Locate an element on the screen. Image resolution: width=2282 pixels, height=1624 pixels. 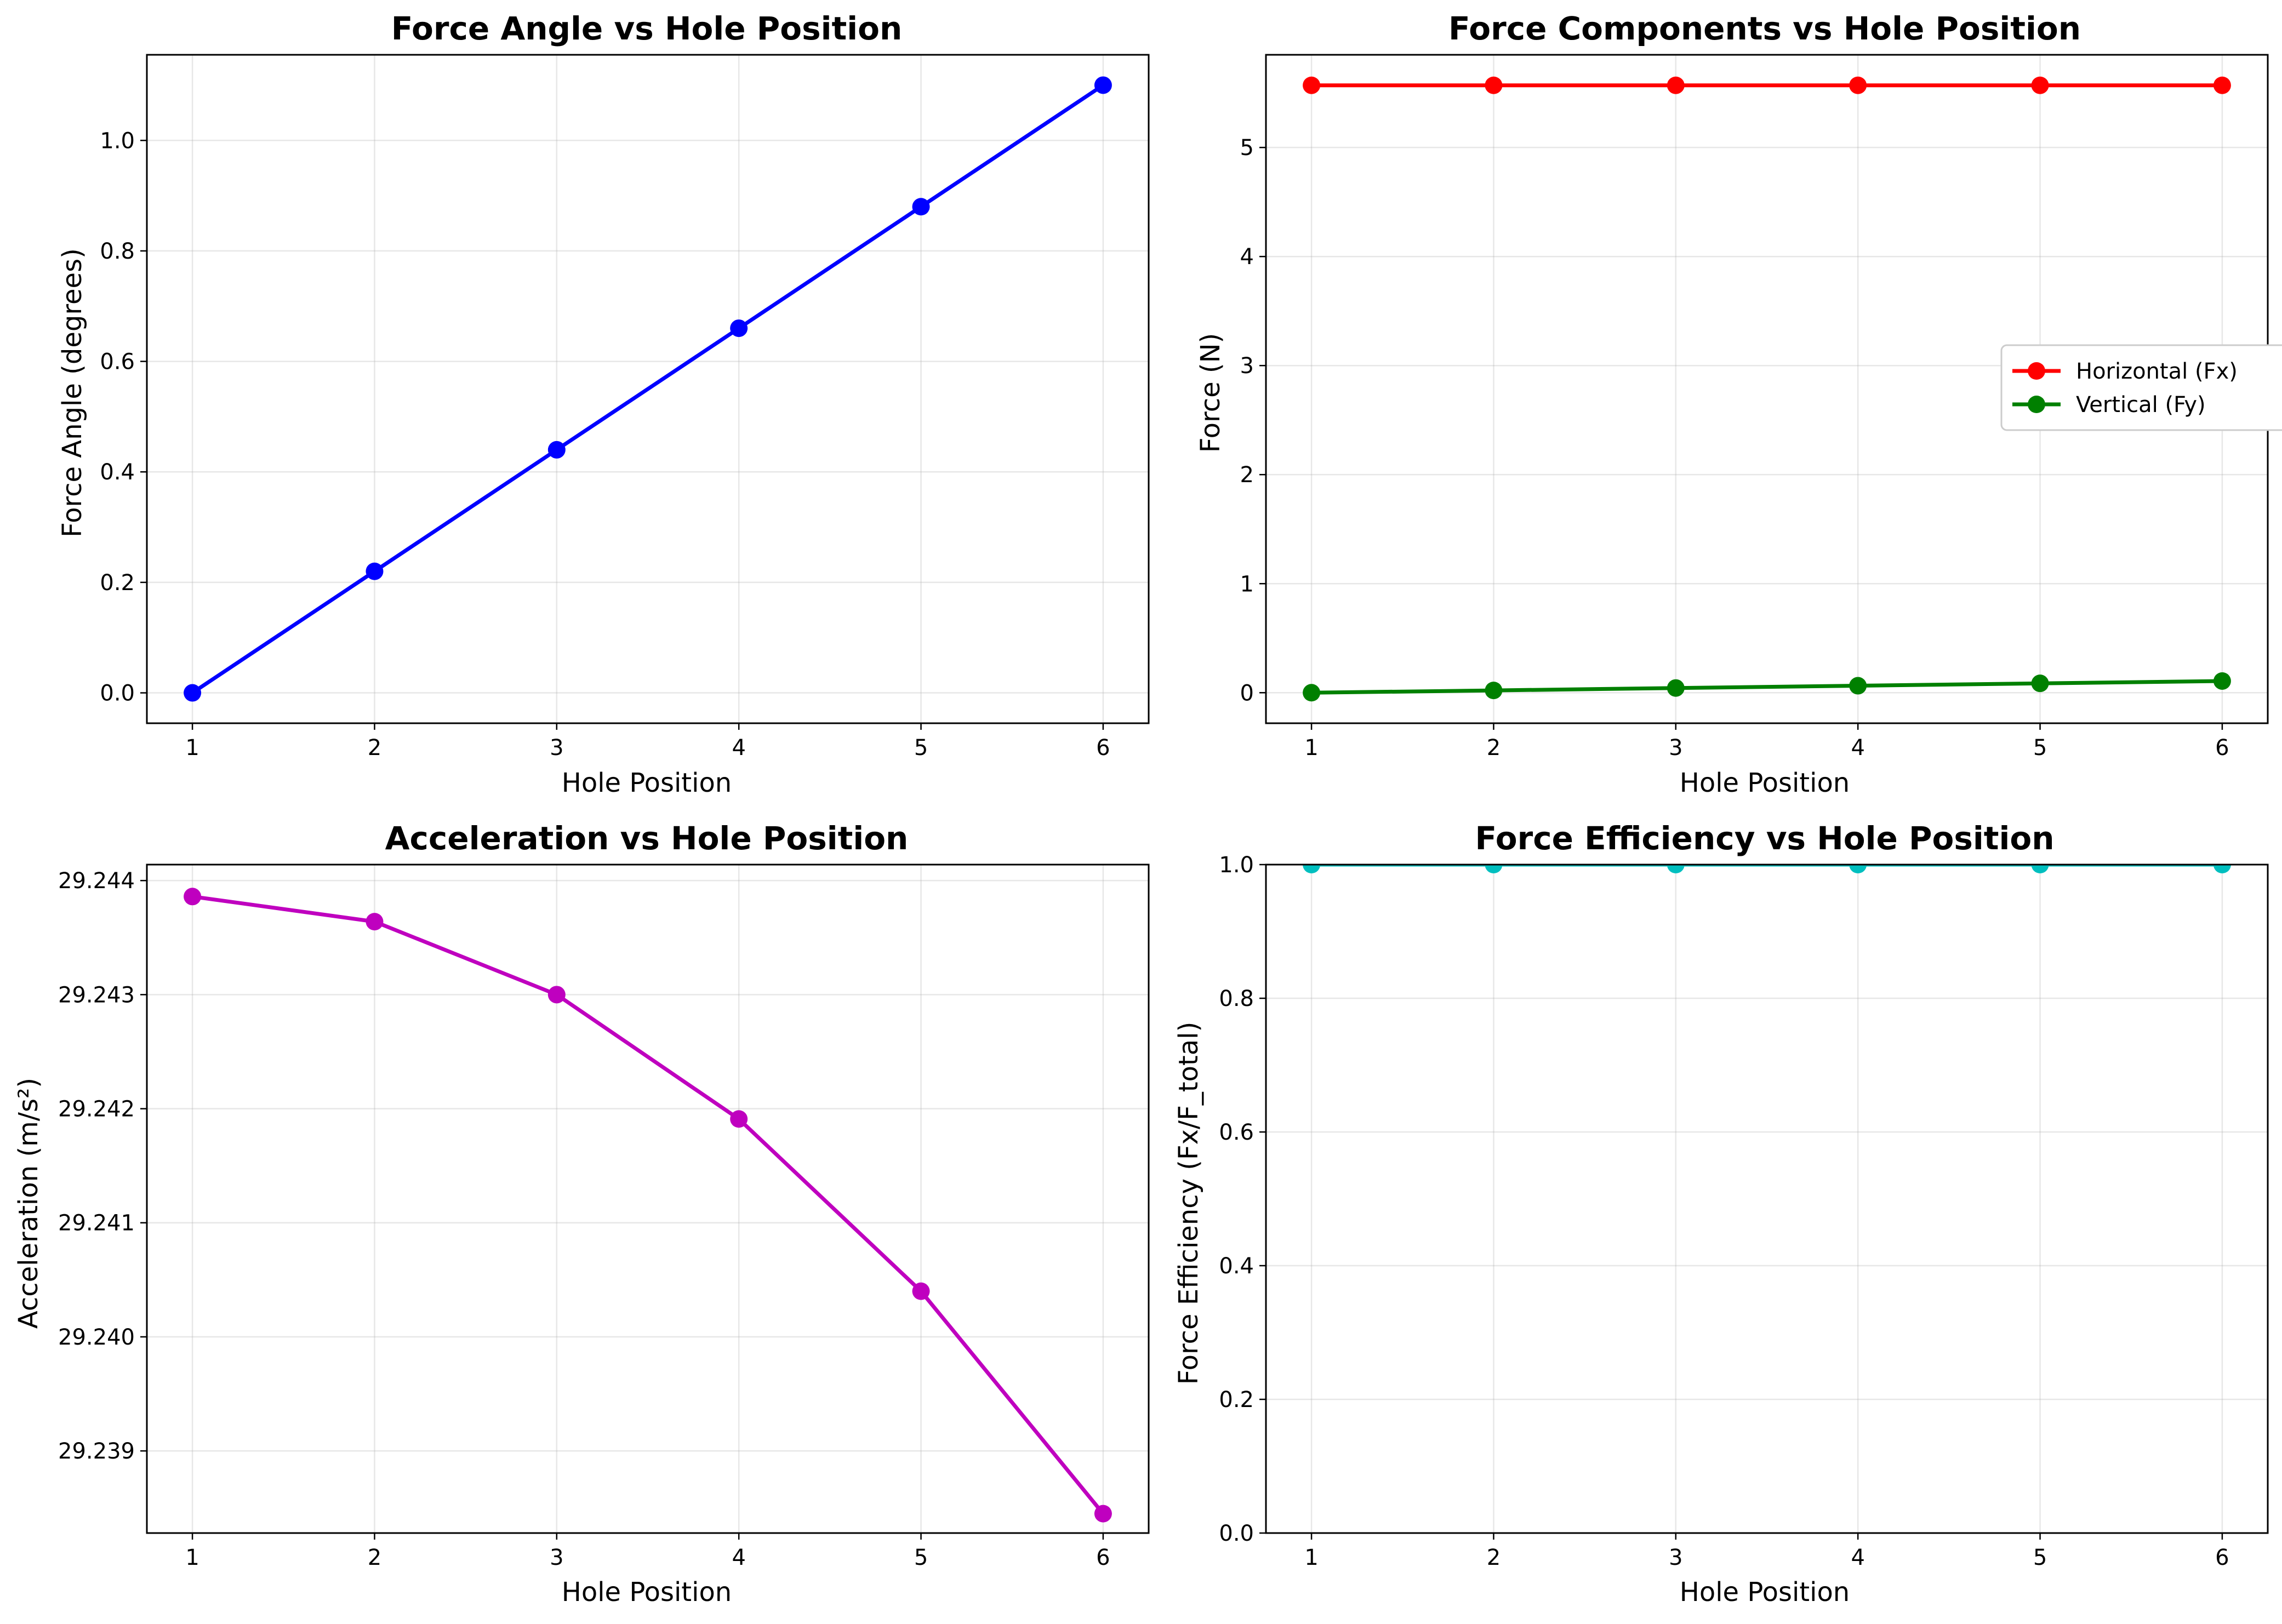
y-tick-label: 1 is located at coordinates (1247, 584).